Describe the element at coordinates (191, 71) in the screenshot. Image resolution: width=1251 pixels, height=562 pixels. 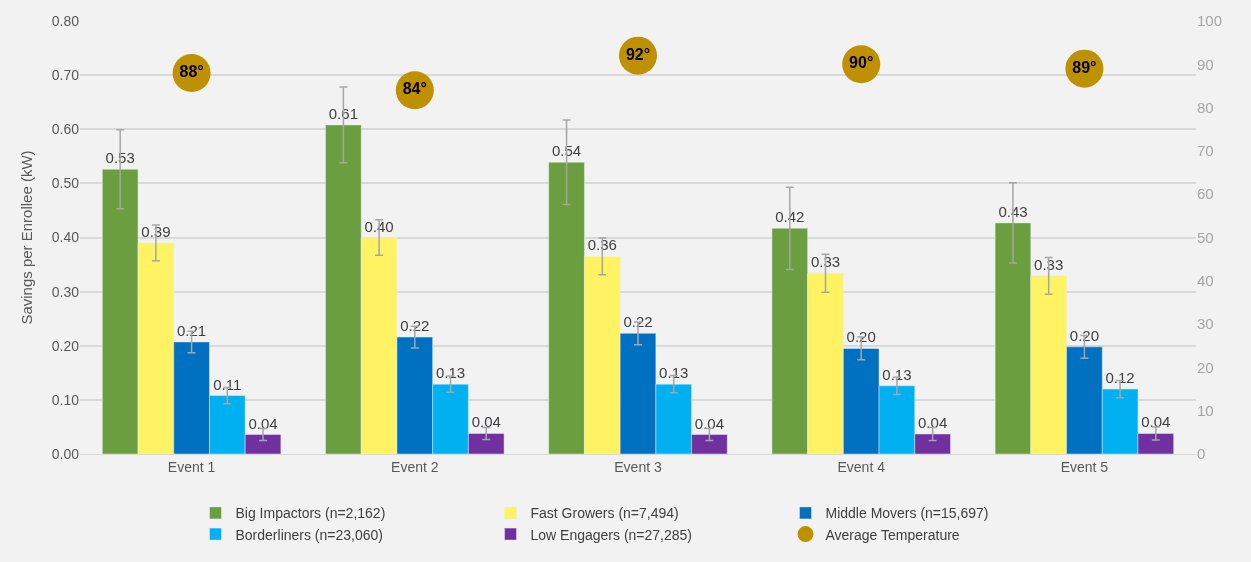
I see `data-label: 88°` at that location.